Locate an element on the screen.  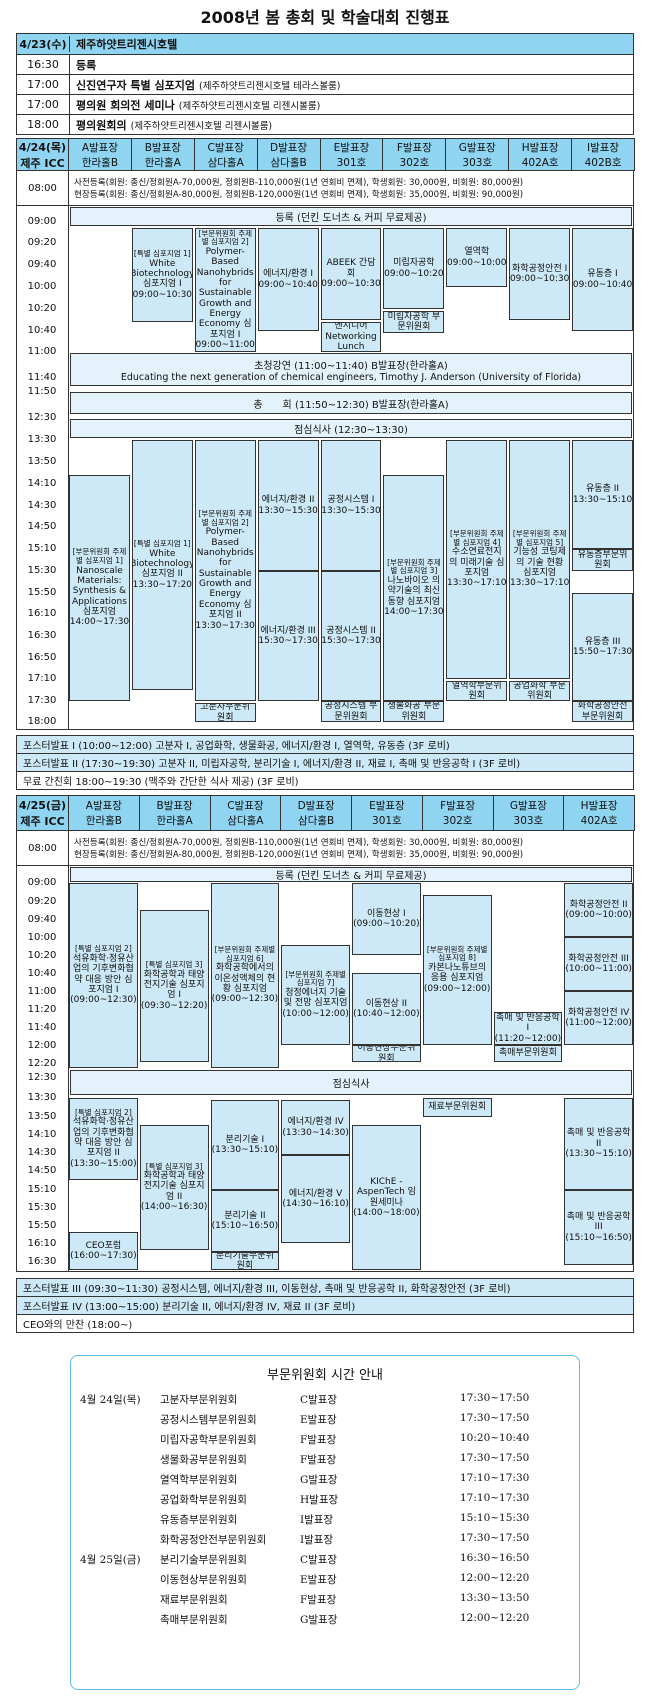
banner: 등록 (던킨 도너츠 & 커피 무료제공) is located at coordinates (351, 874).